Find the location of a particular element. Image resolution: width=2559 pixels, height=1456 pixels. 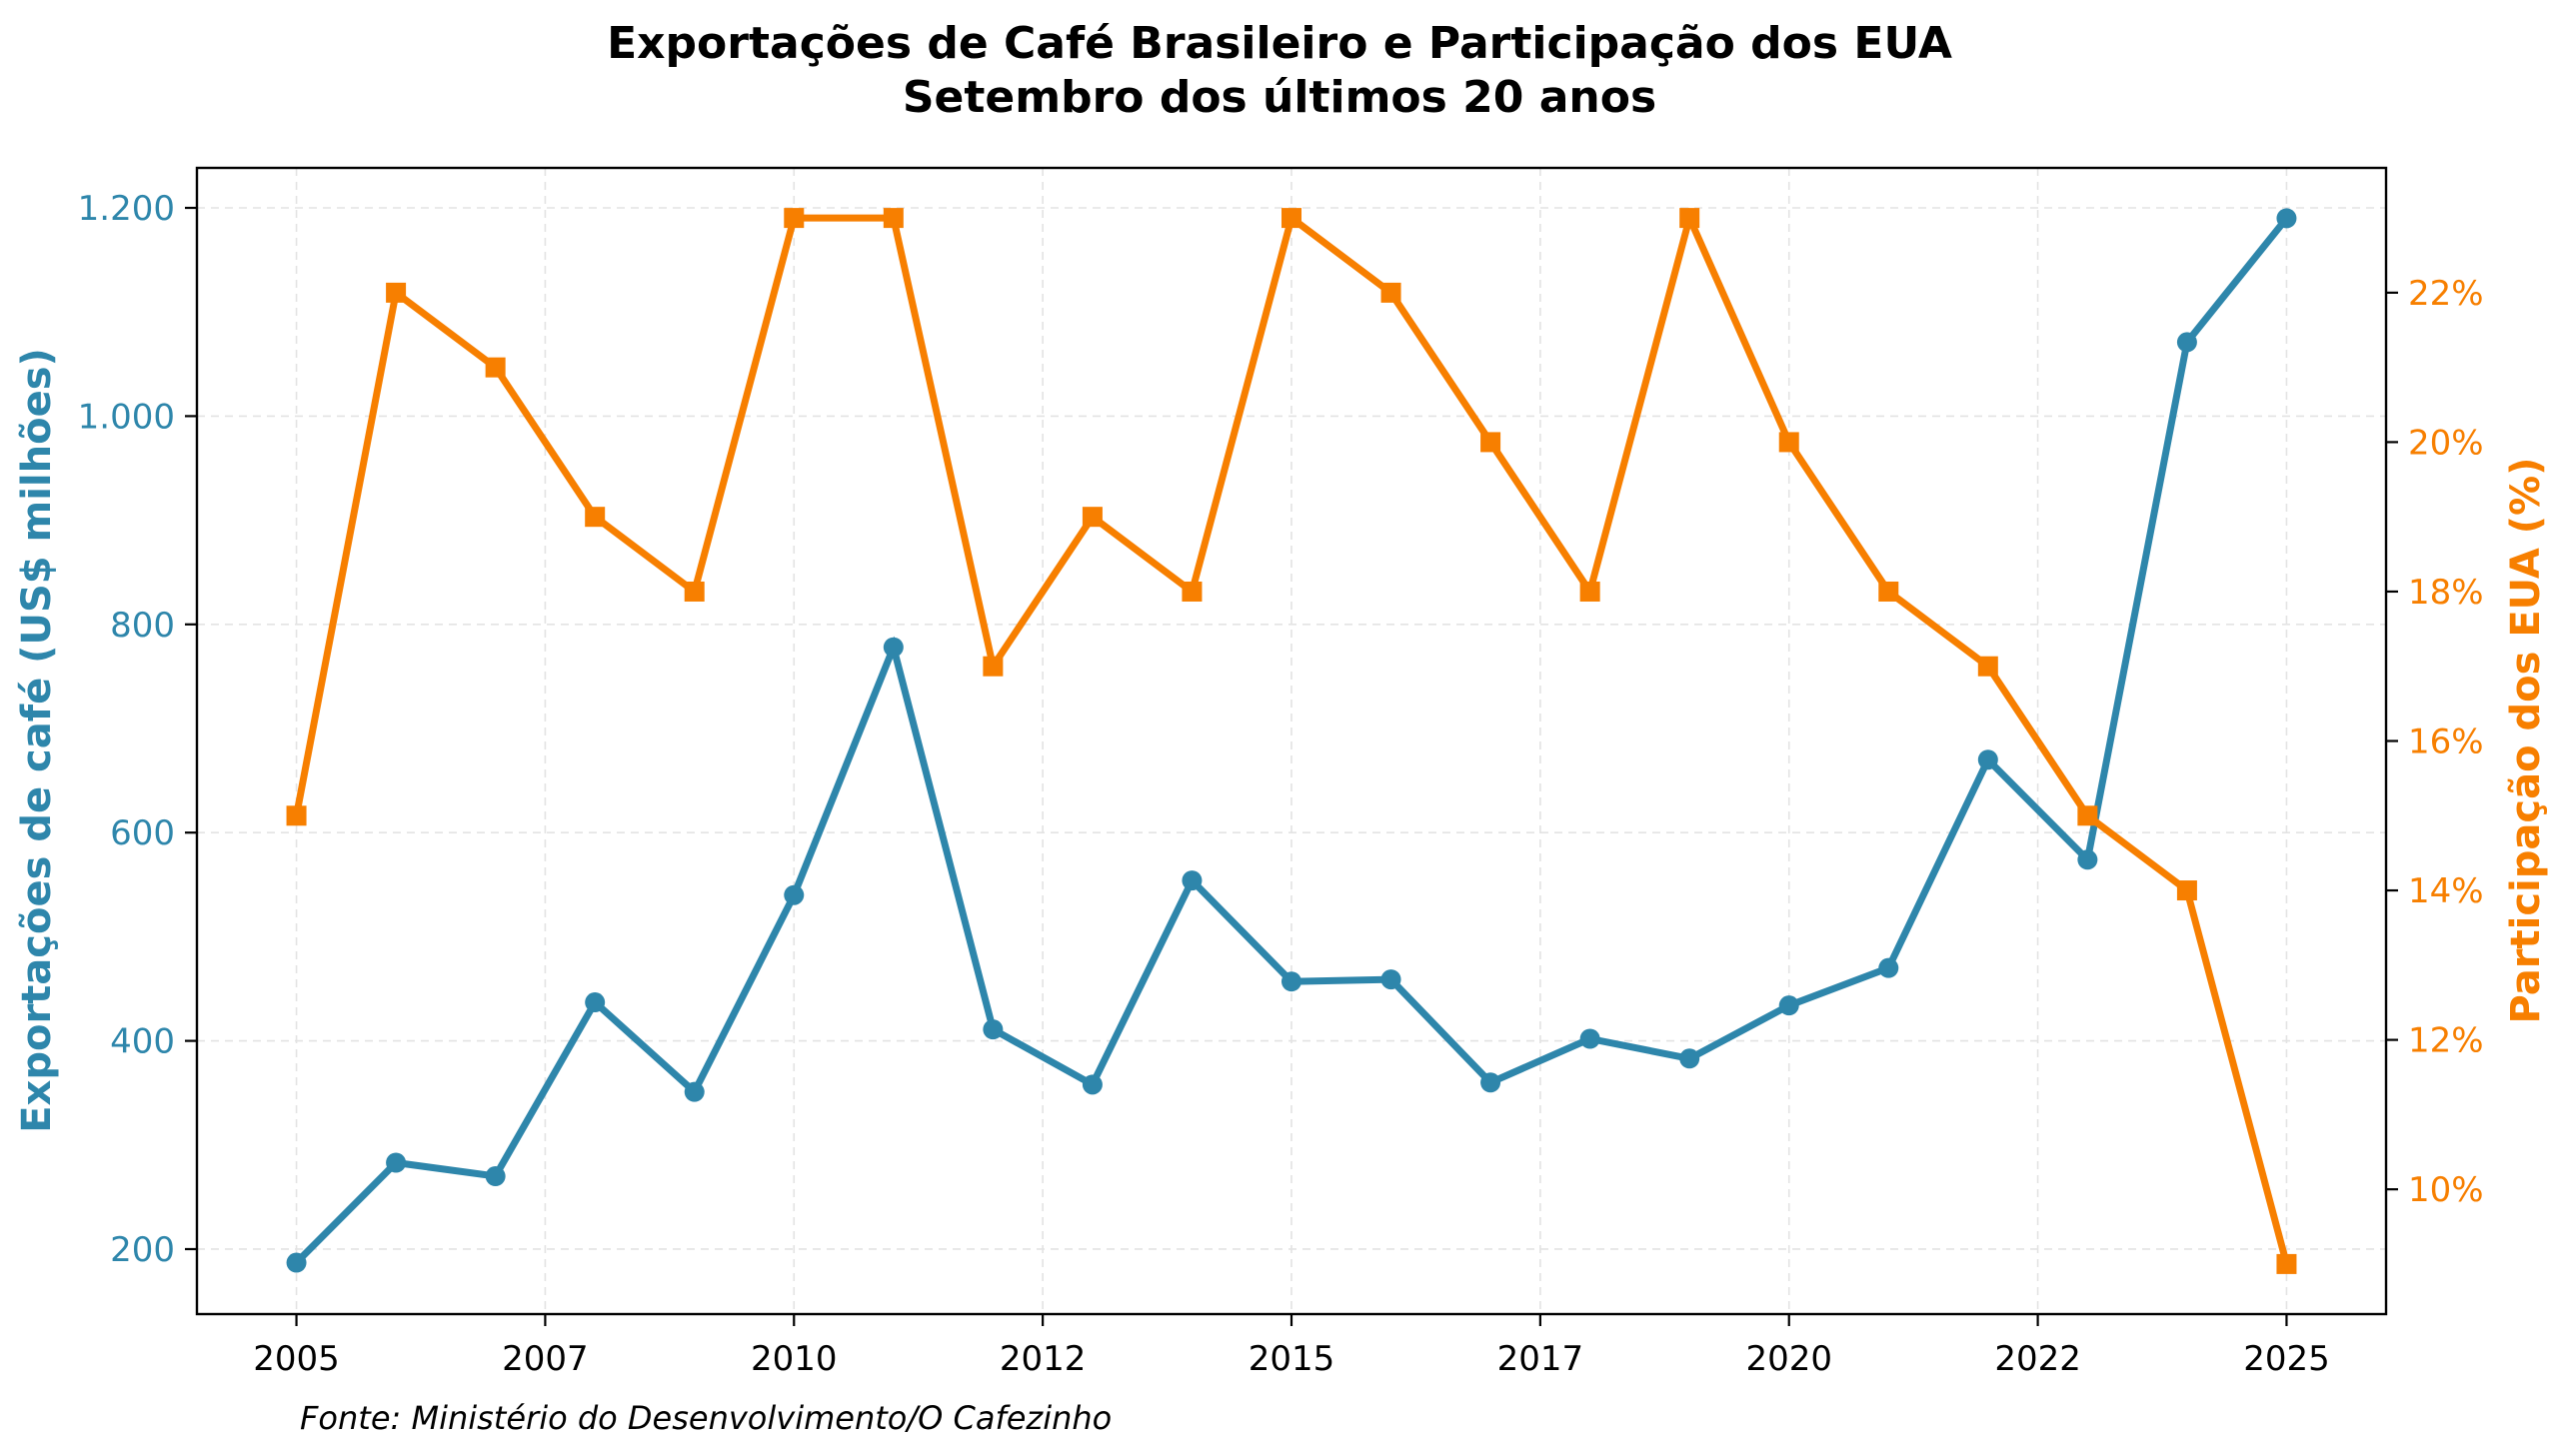

x-tick-label: 2012 is located at coordinates (1043, 1359).